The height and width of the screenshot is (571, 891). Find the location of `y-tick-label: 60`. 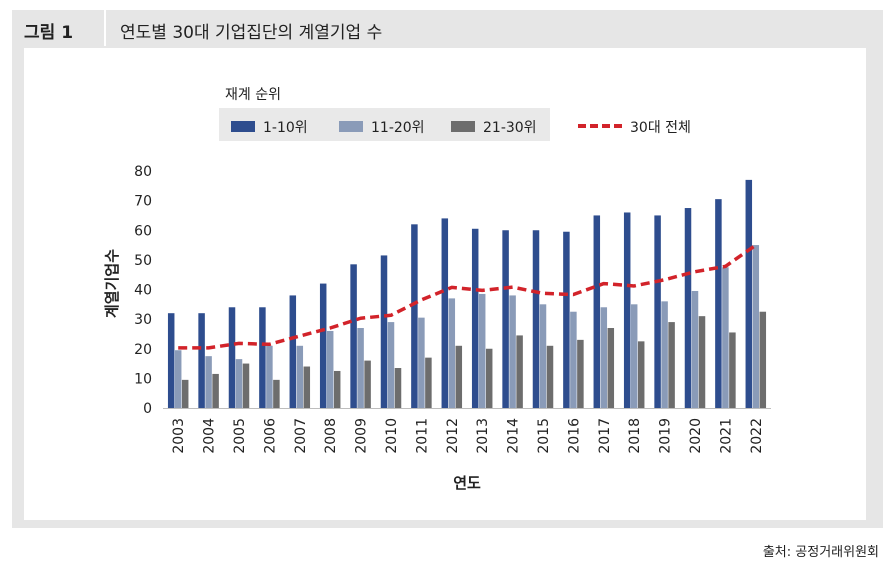

y-tick-label: 60 is located at coordinates (143, 231).